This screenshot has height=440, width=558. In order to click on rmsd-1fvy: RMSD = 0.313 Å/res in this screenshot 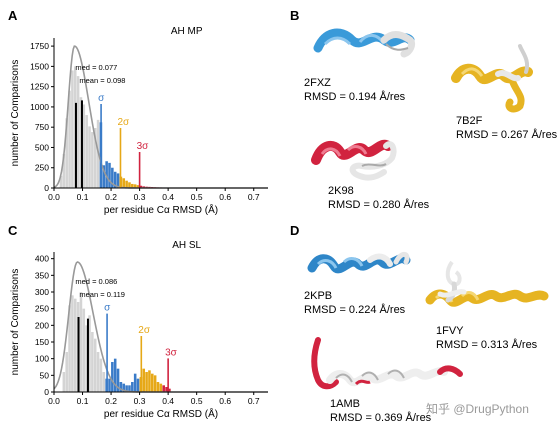, I will do `click(487, 344)`.